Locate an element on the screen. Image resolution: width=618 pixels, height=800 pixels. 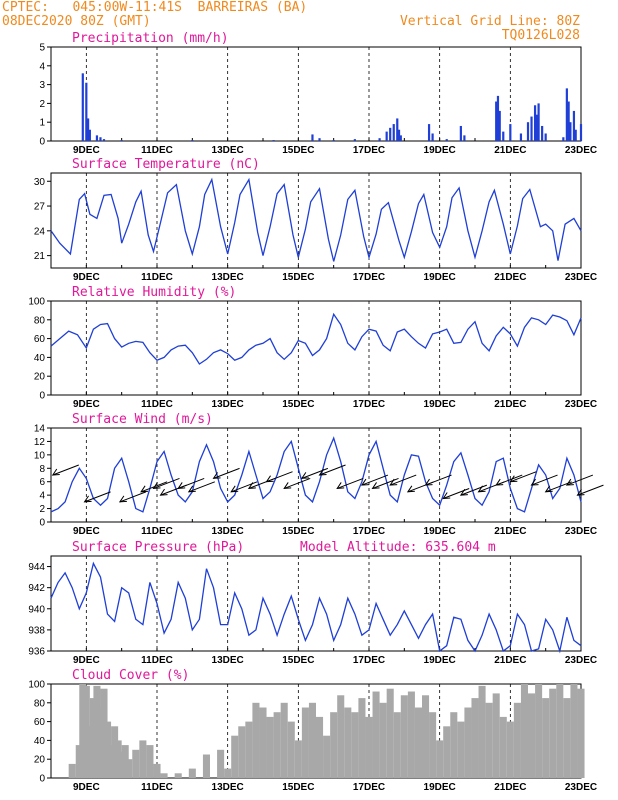
plot-frame is located at coordinates (316, 603).